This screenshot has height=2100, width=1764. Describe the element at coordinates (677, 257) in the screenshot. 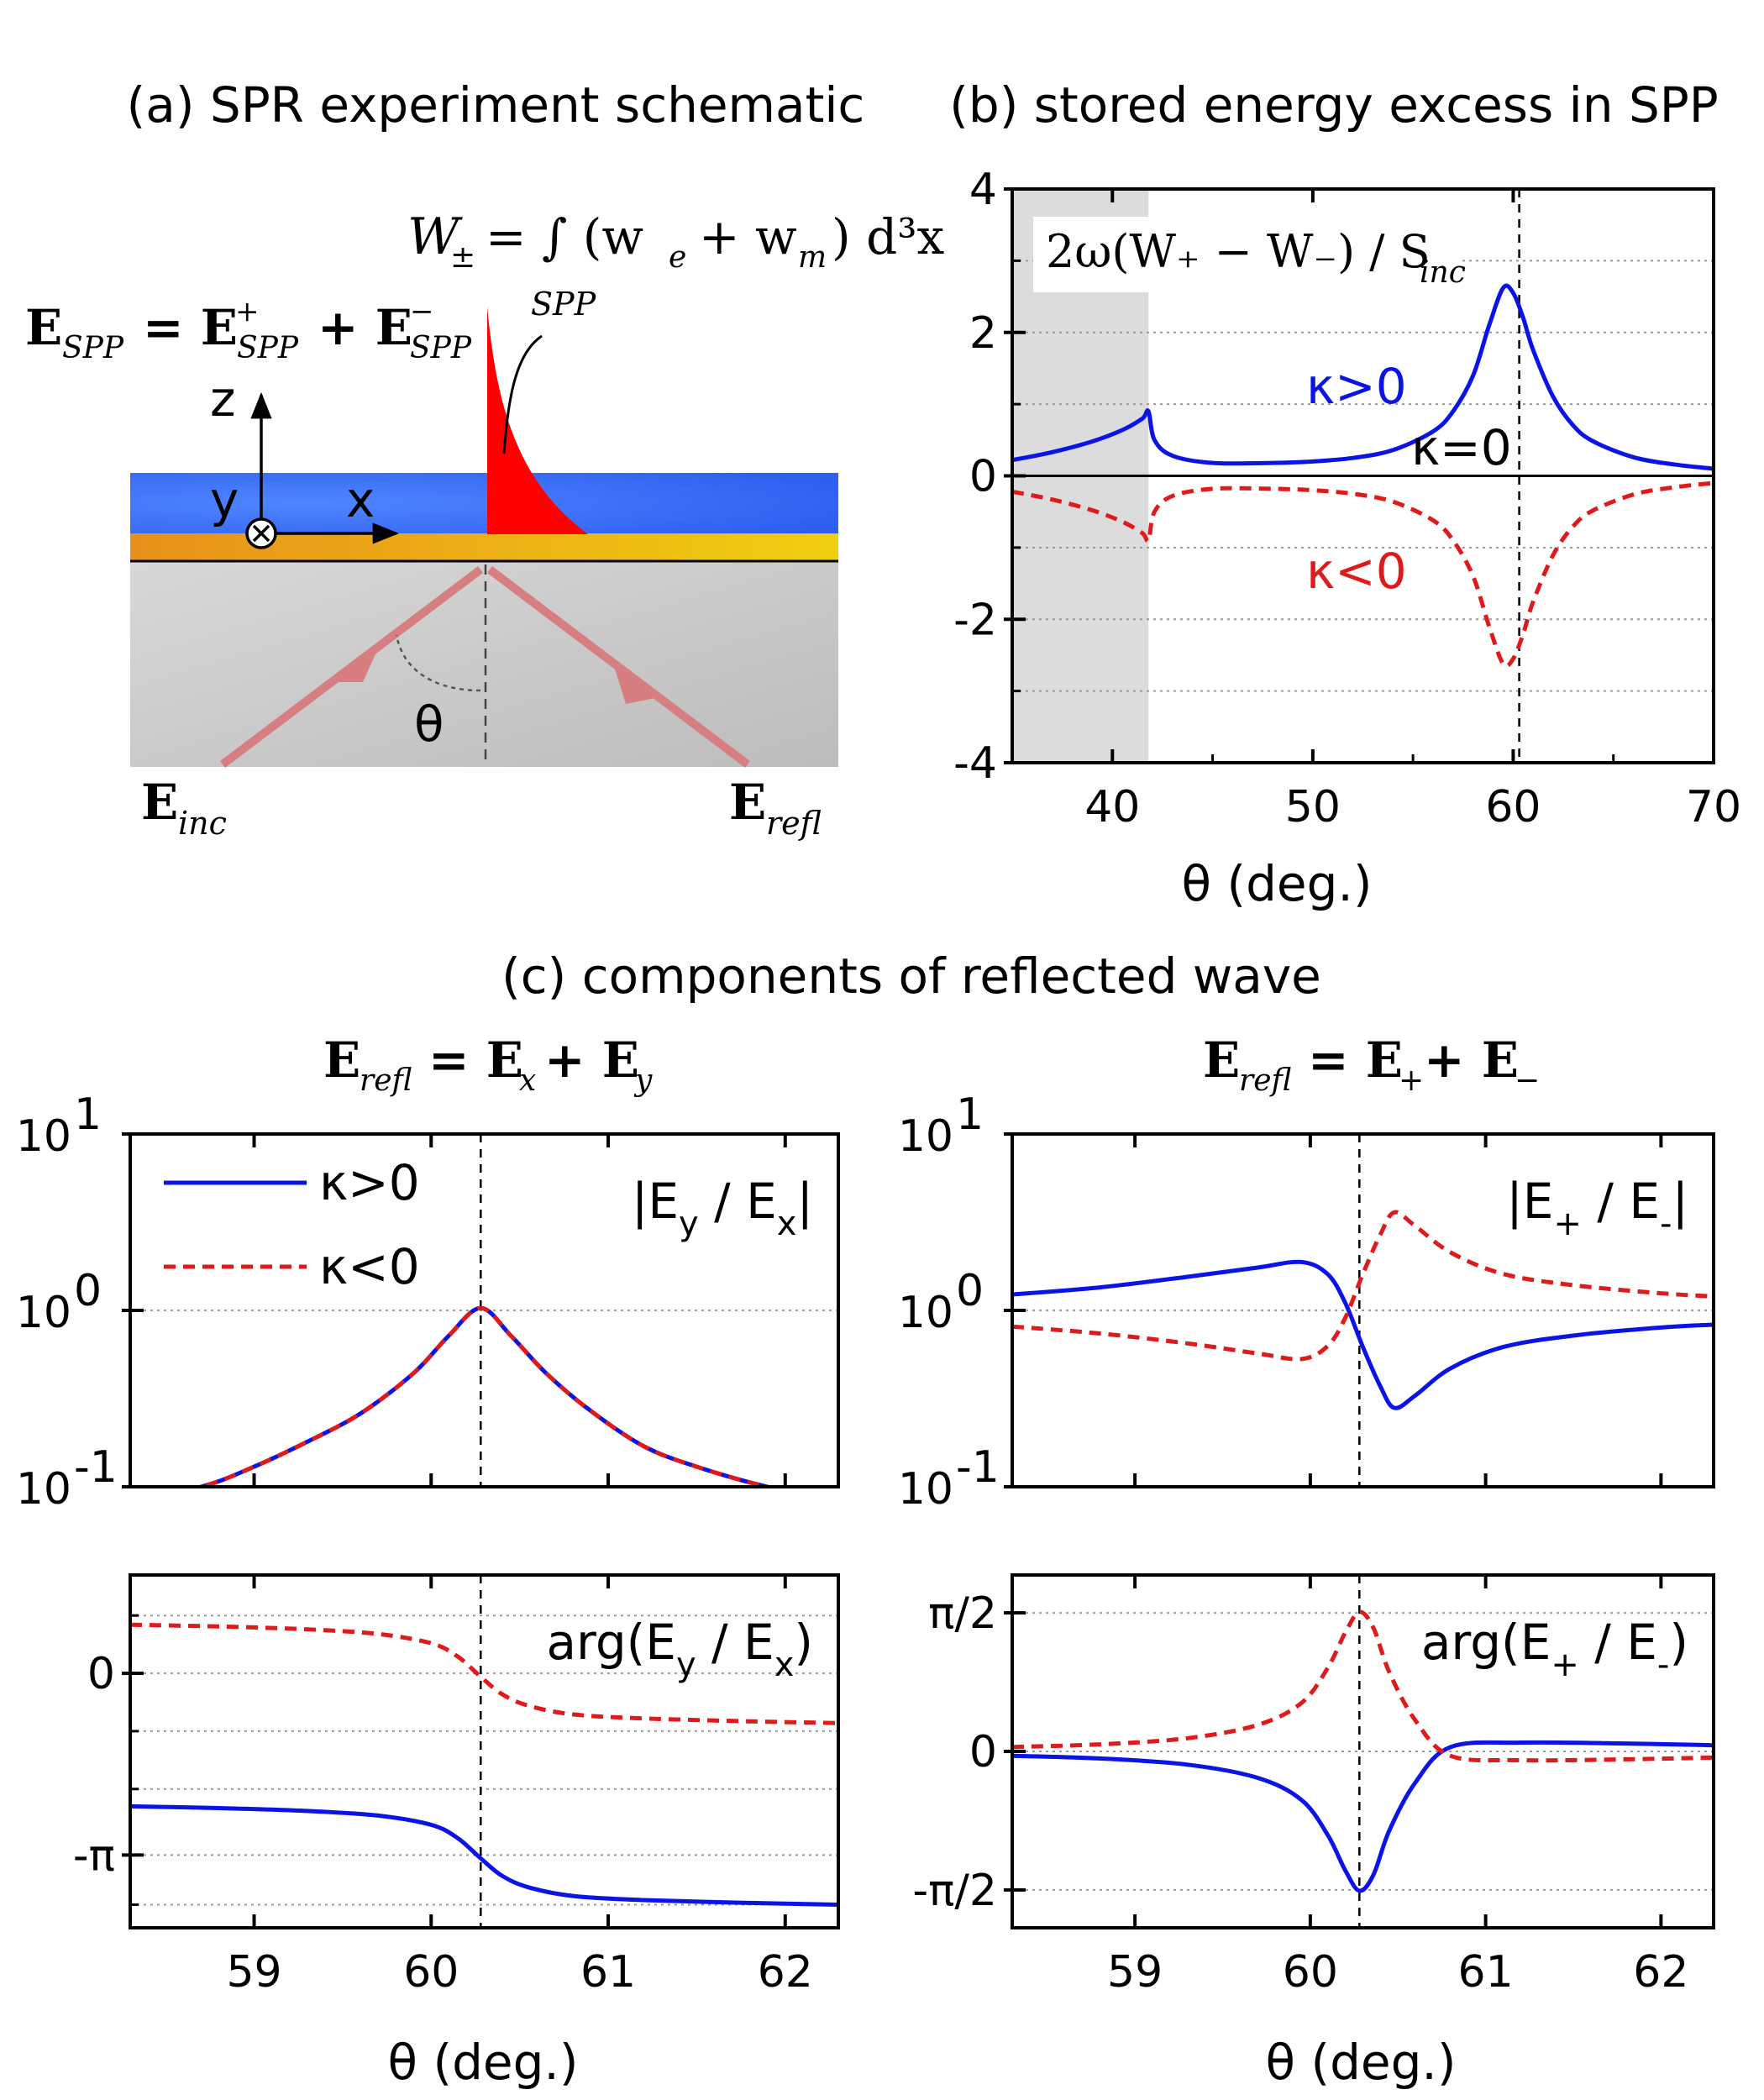

I see `w-eq-e: e` at that location.